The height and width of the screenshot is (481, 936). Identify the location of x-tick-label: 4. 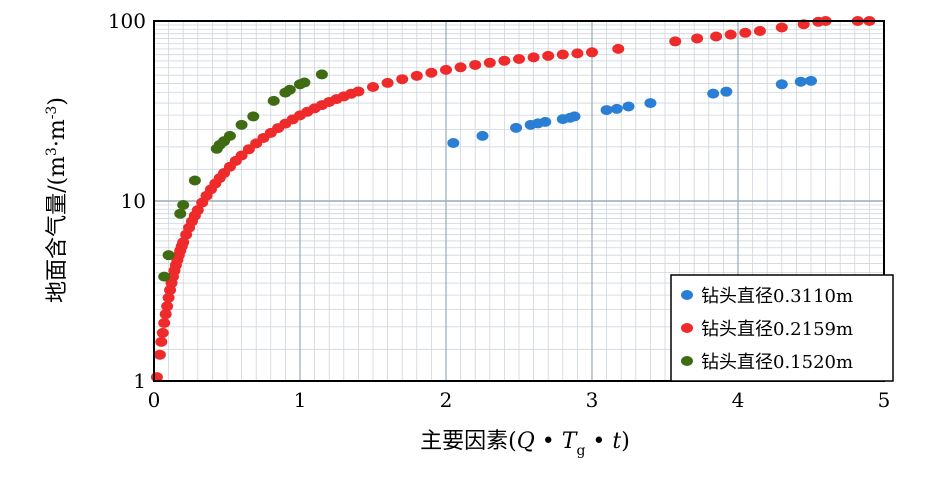
(738, 400).